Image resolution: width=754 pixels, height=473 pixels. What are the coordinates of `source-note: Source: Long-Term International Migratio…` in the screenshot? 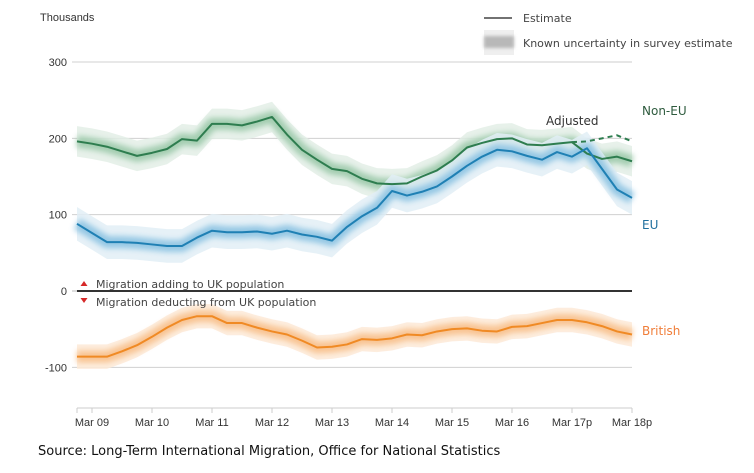 It's located at (269, 451).